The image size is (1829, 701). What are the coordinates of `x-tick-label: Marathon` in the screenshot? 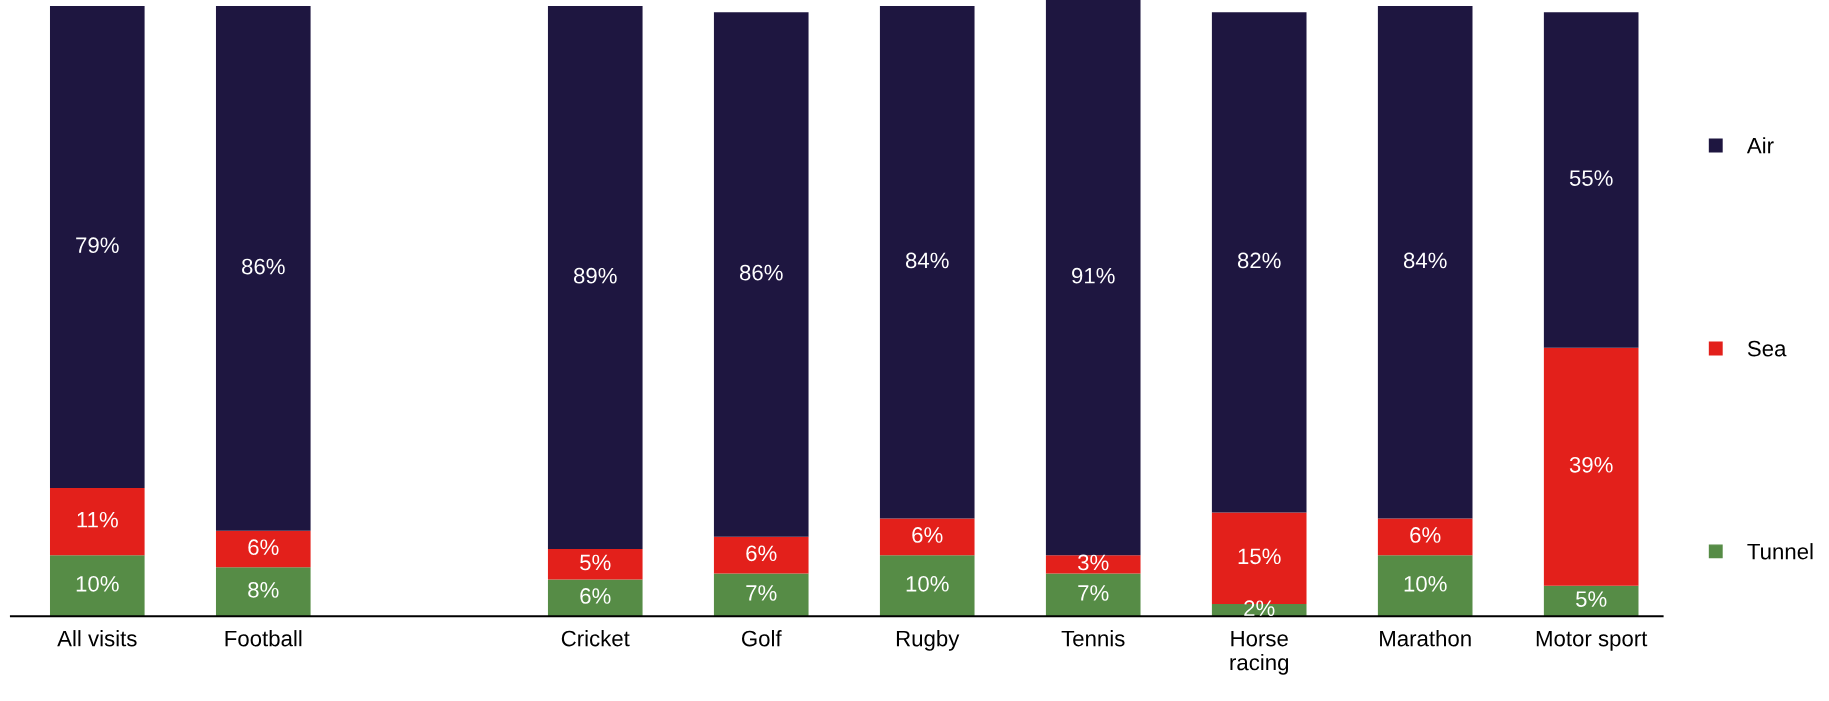 It's located at (1425, 638).